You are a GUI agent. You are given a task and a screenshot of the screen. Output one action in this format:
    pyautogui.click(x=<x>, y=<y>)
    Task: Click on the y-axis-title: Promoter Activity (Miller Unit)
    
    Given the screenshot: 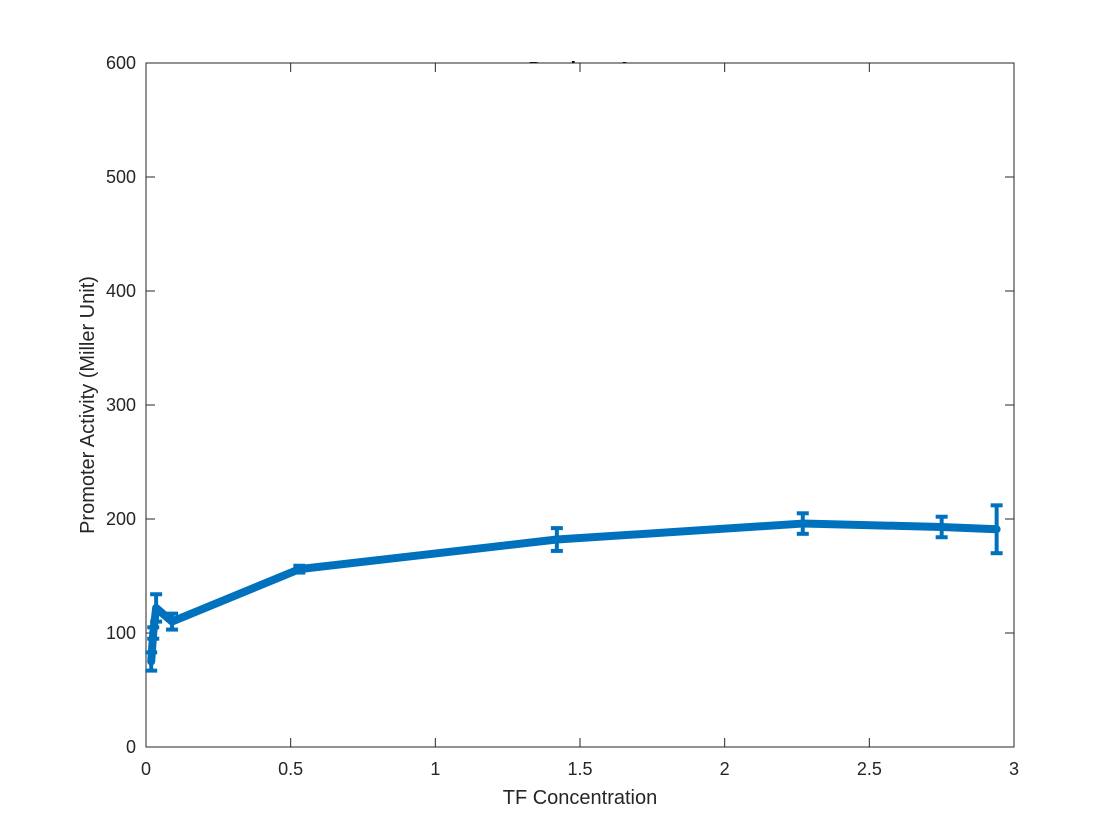 What is the action you would take?
    pyautogui.click(x=88, y=405)
    